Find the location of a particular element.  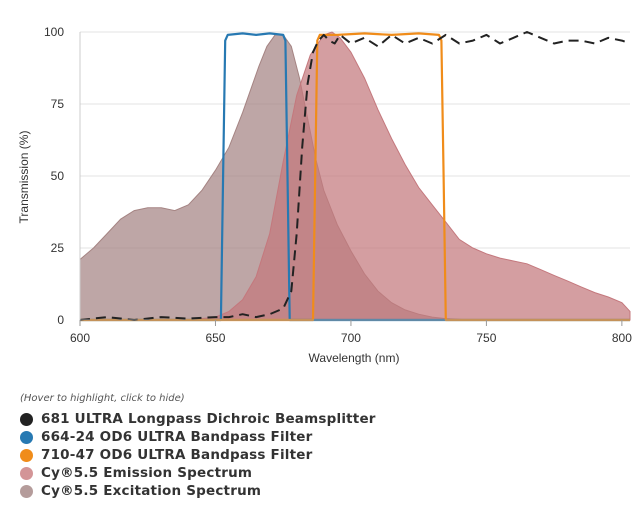

legend-label: 681 ULTRA Longpass Dichroic Beamsplitter is located at coordinates (208, 419).